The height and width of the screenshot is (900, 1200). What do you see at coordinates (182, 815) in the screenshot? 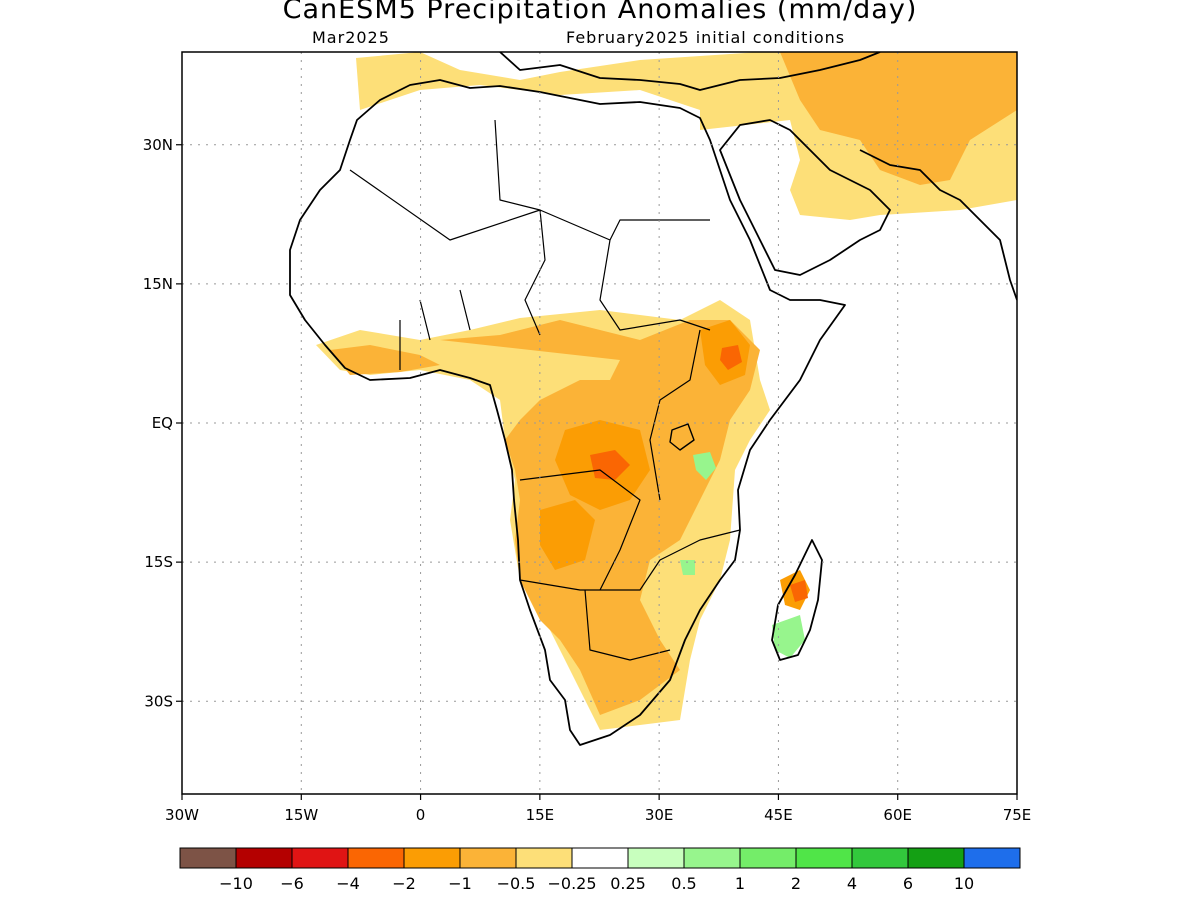
I see `lon-tick-label: 30W` at bounding box center [182, 815].